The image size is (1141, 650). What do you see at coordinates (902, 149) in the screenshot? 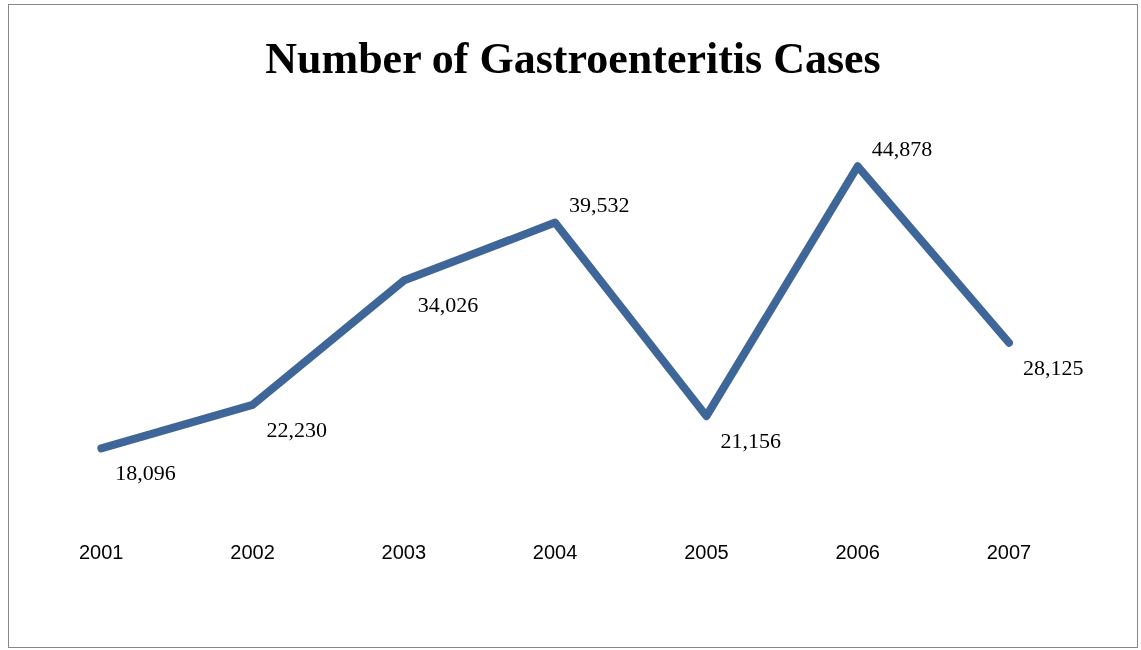
I see `data-label: 44,878` at bounding box center [902, 149].